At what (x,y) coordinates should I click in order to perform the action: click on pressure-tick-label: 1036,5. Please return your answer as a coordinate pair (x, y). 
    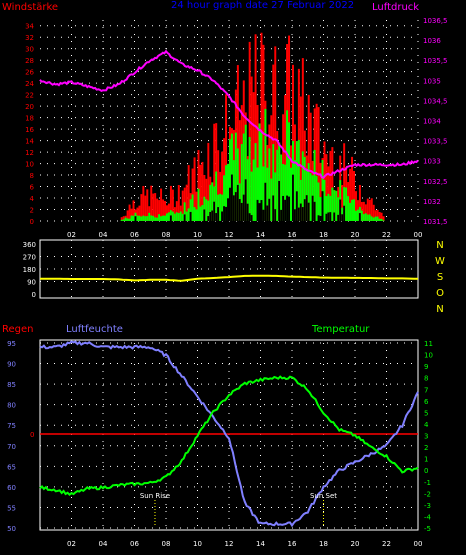
    Looking at the image, I should click on (435, 21).